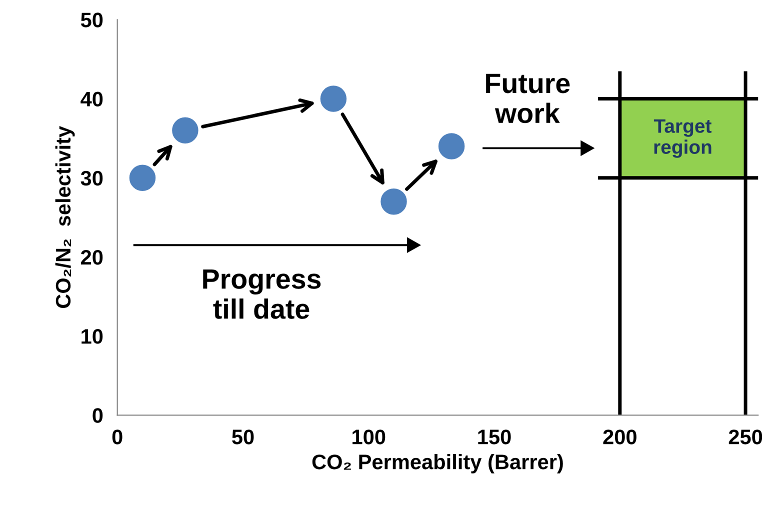  What do you see at coordinates (494, 437) in the screenshot?
I see `x-tick-label: 150` at bounding box center [494, 437].